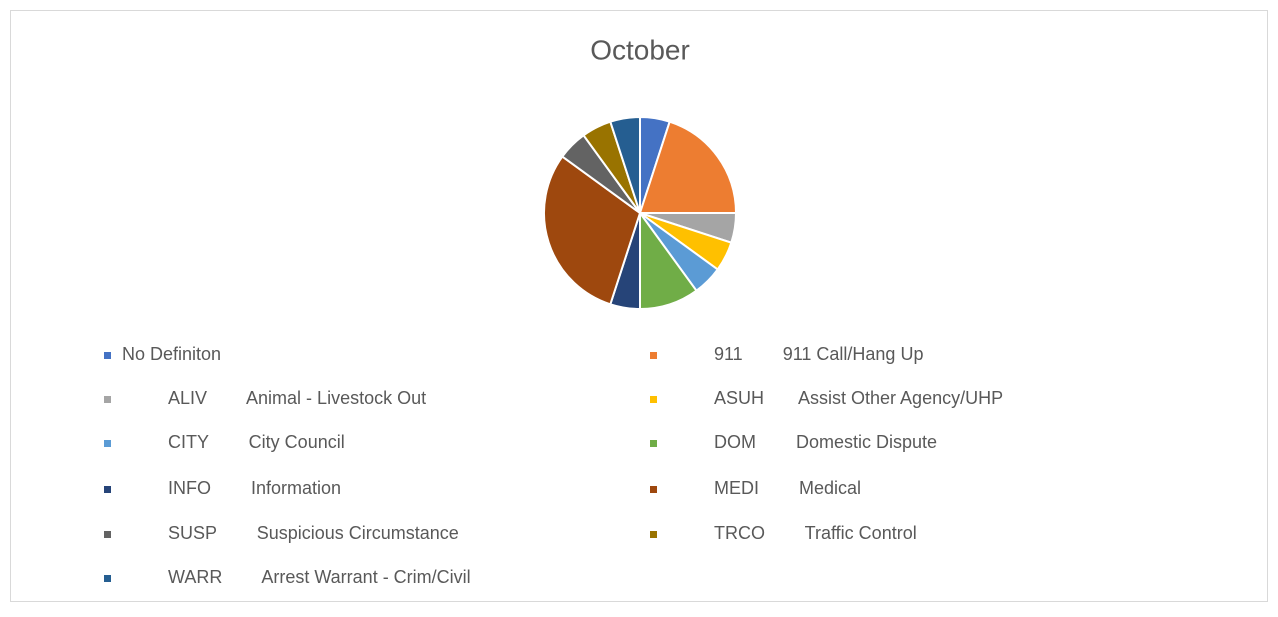 The image size is (1278, 617). I want to click on legend-label: MEDI Medical, so click(787, 488).